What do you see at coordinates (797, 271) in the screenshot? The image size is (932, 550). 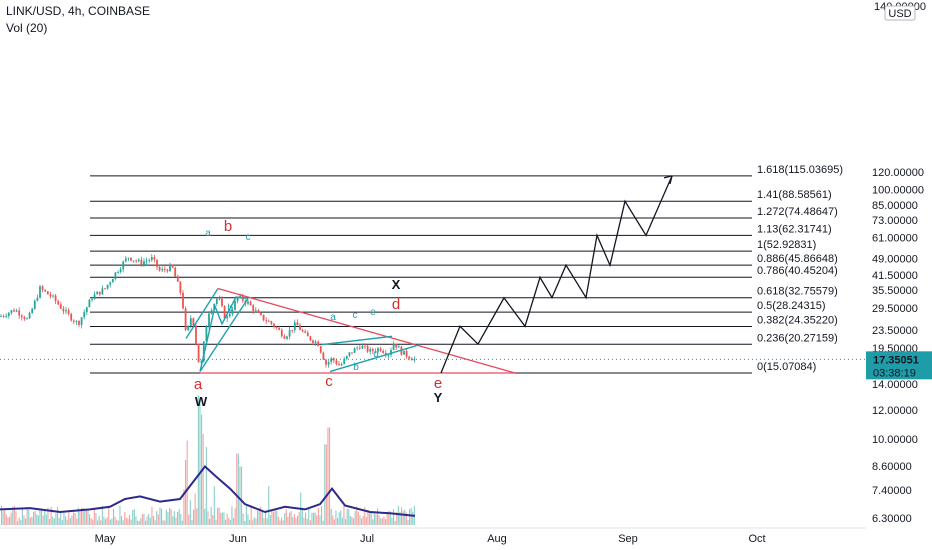 I see `fib-level-label: 0.786(40.45204)` at bounding box center [797, 271].